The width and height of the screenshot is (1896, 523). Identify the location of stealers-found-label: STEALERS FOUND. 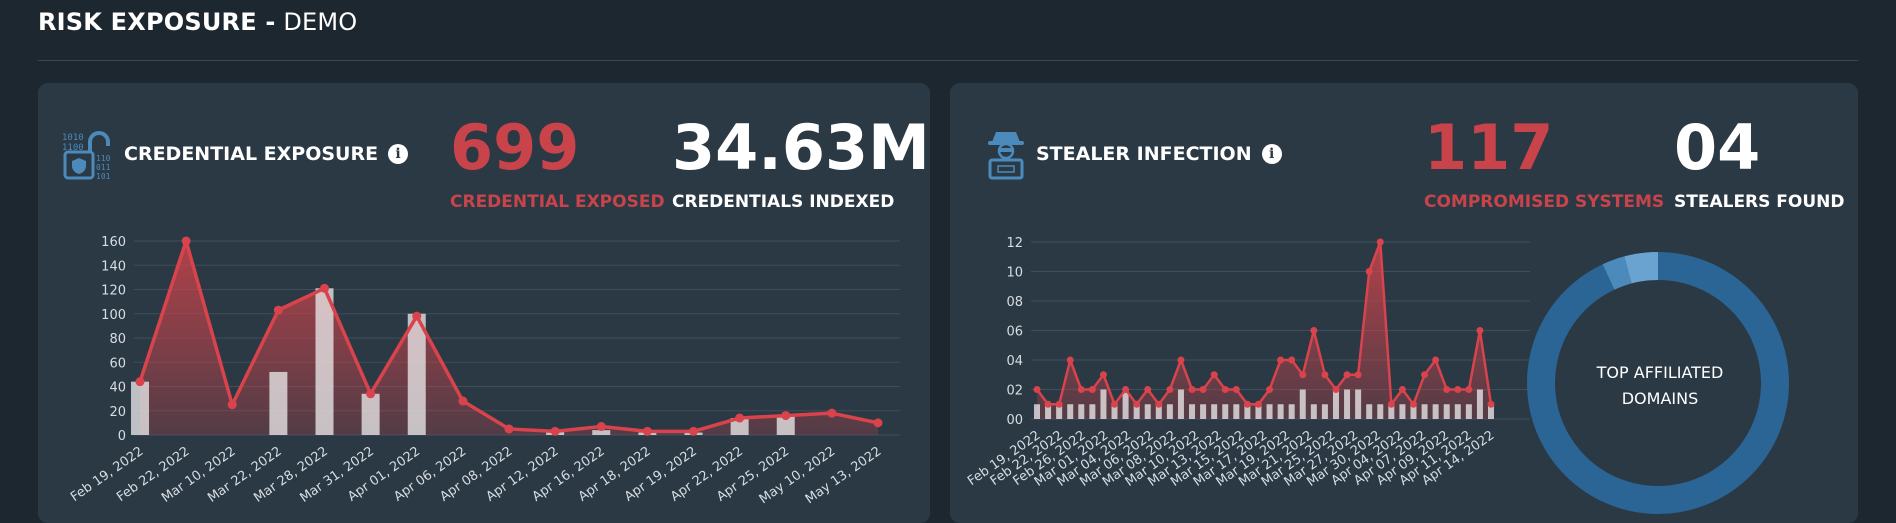
(1759, 202).